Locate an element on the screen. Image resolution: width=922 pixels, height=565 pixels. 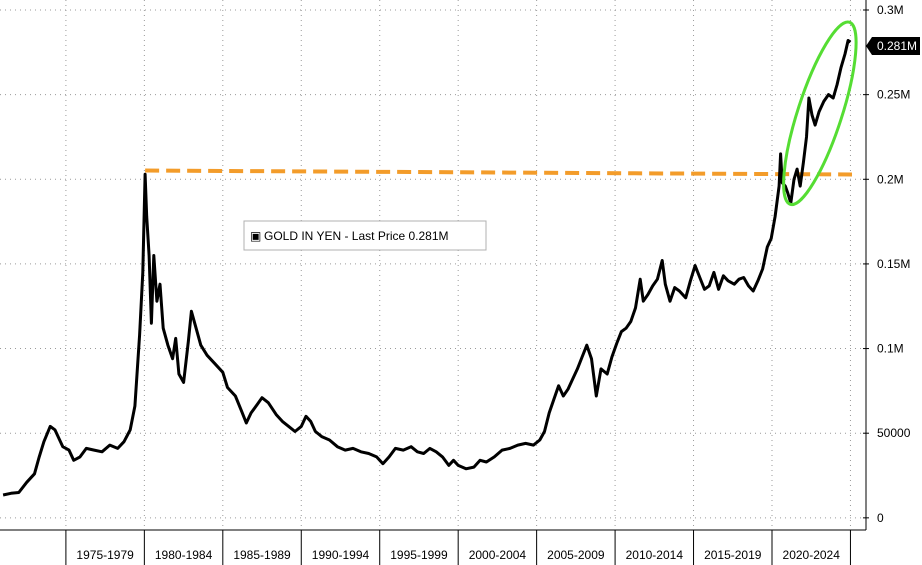
highlight-ellipse is located at coordinates (820, 113).